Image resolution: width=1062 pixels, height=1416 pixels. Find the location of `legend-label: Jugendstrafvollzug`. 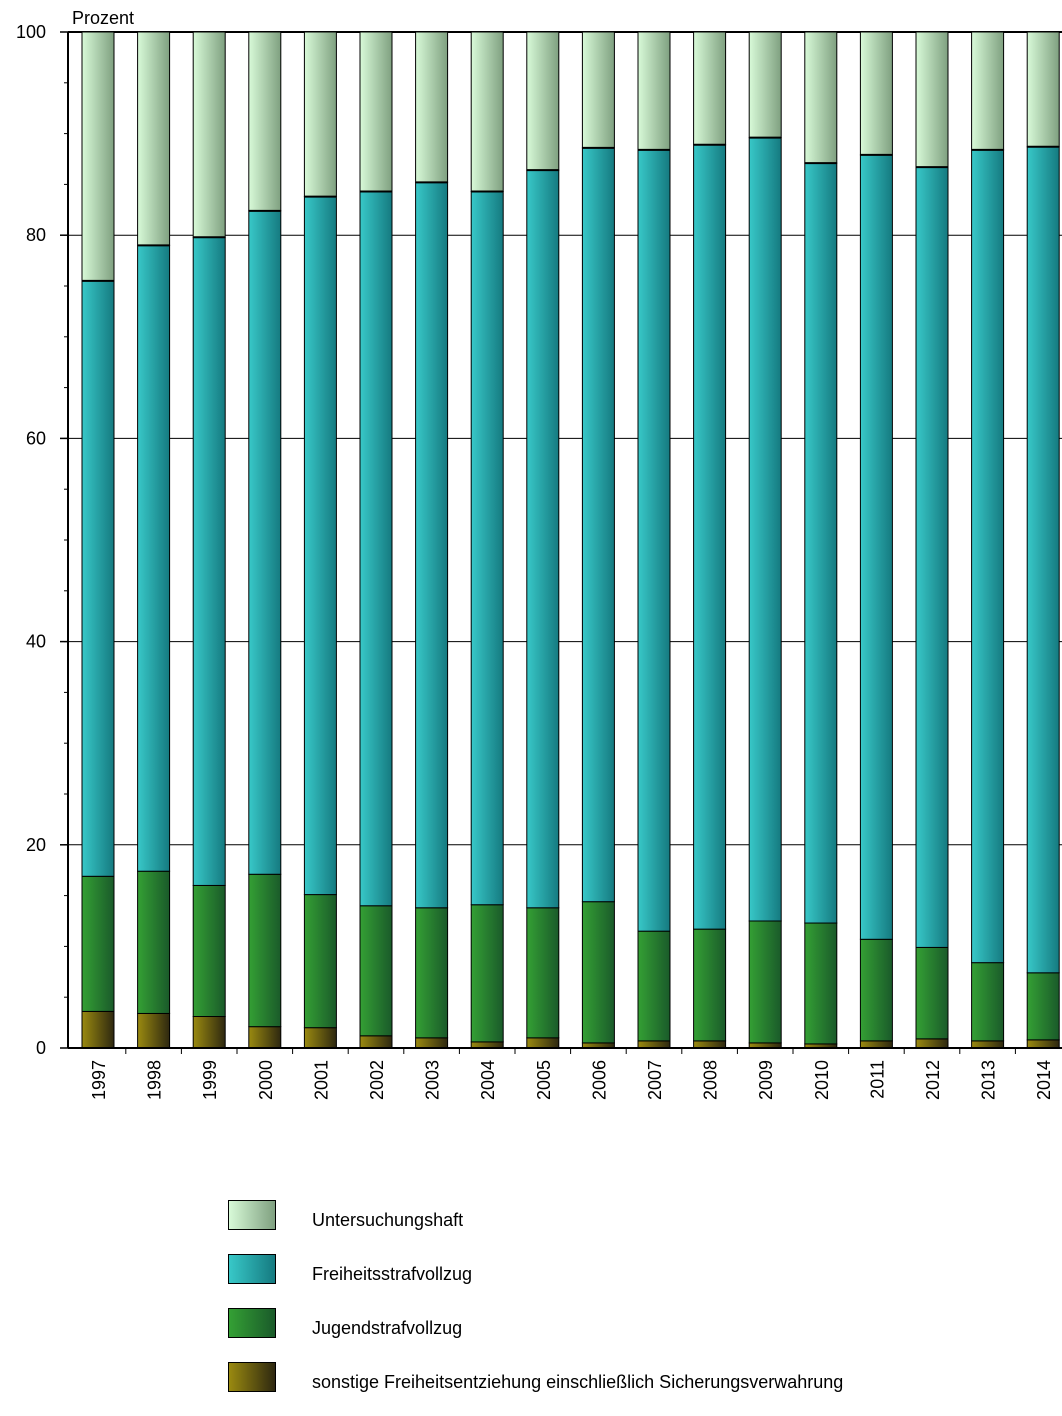

legend-label: Jugendstrafvollzug is located at coordinates (387, 1328).